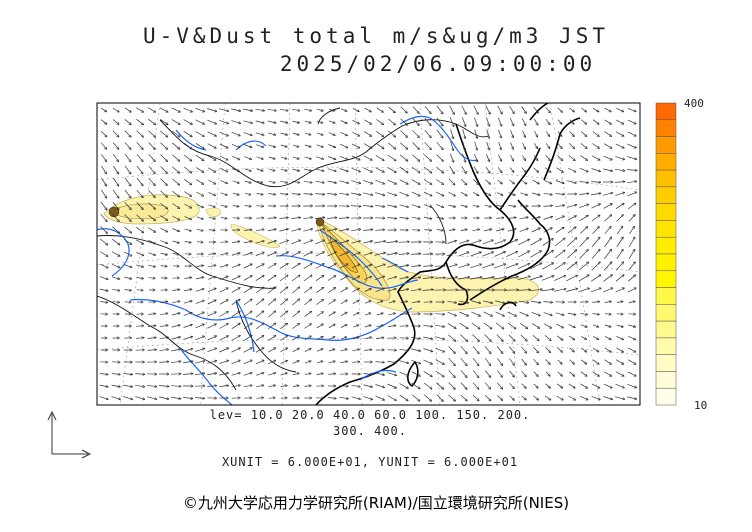 This screenshot has height=532, width=752. Describe the element at coordinates (666, 380) in the screenshot. I see `colorbar-swatch` at that location.